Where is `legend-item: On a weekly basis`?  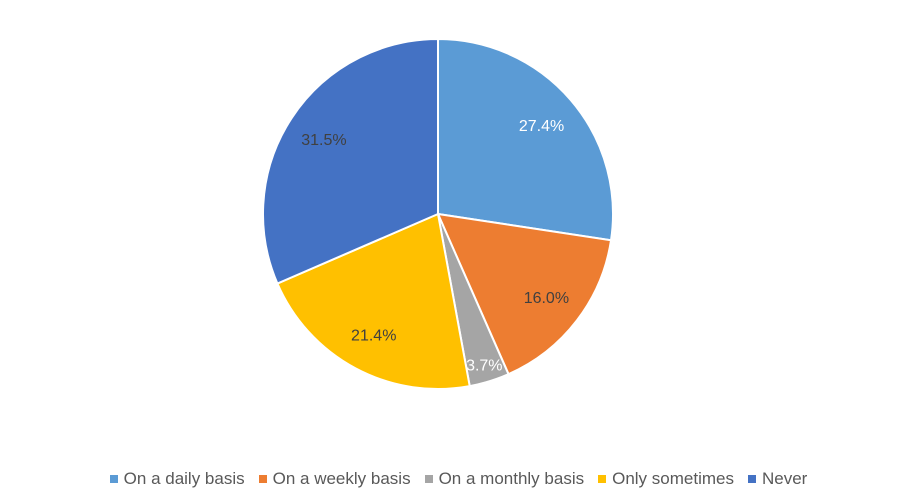 legend-item: On a weekly basis is located at coordinates (334, 479).